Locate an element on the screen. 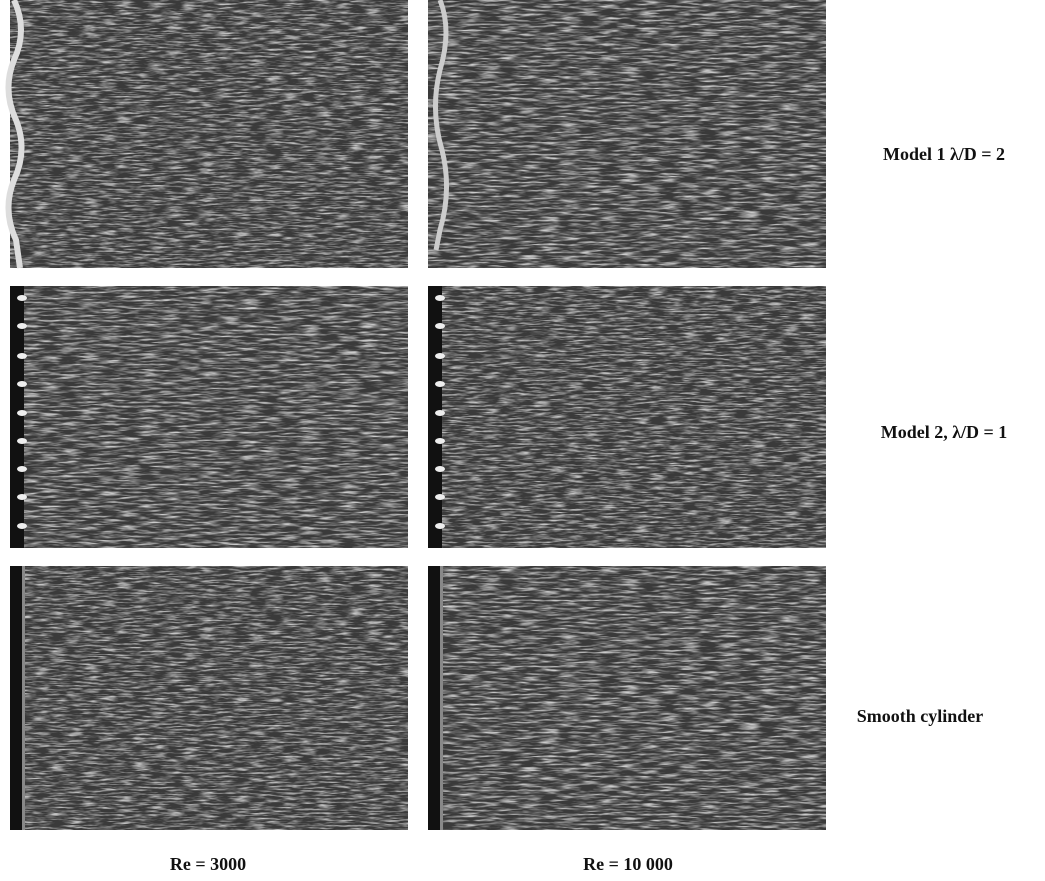 The width and height of the screenshot is (1045, 881). cylinder-bumps is located at coordinates (231, 412).